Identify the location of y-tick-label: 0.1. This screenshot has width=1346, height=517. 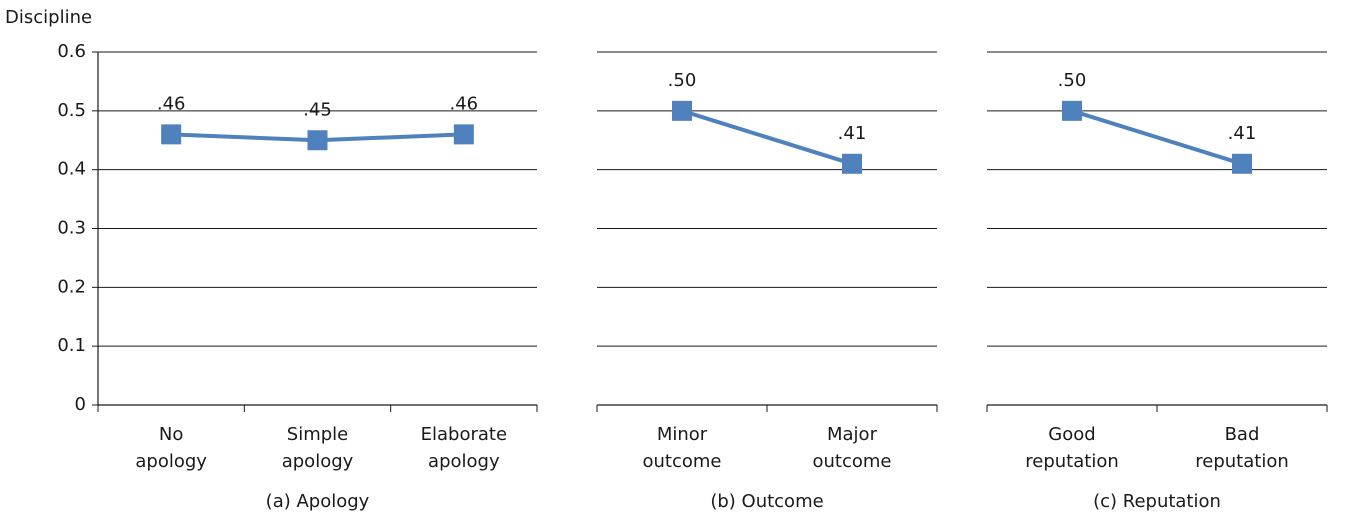
(71, 345).